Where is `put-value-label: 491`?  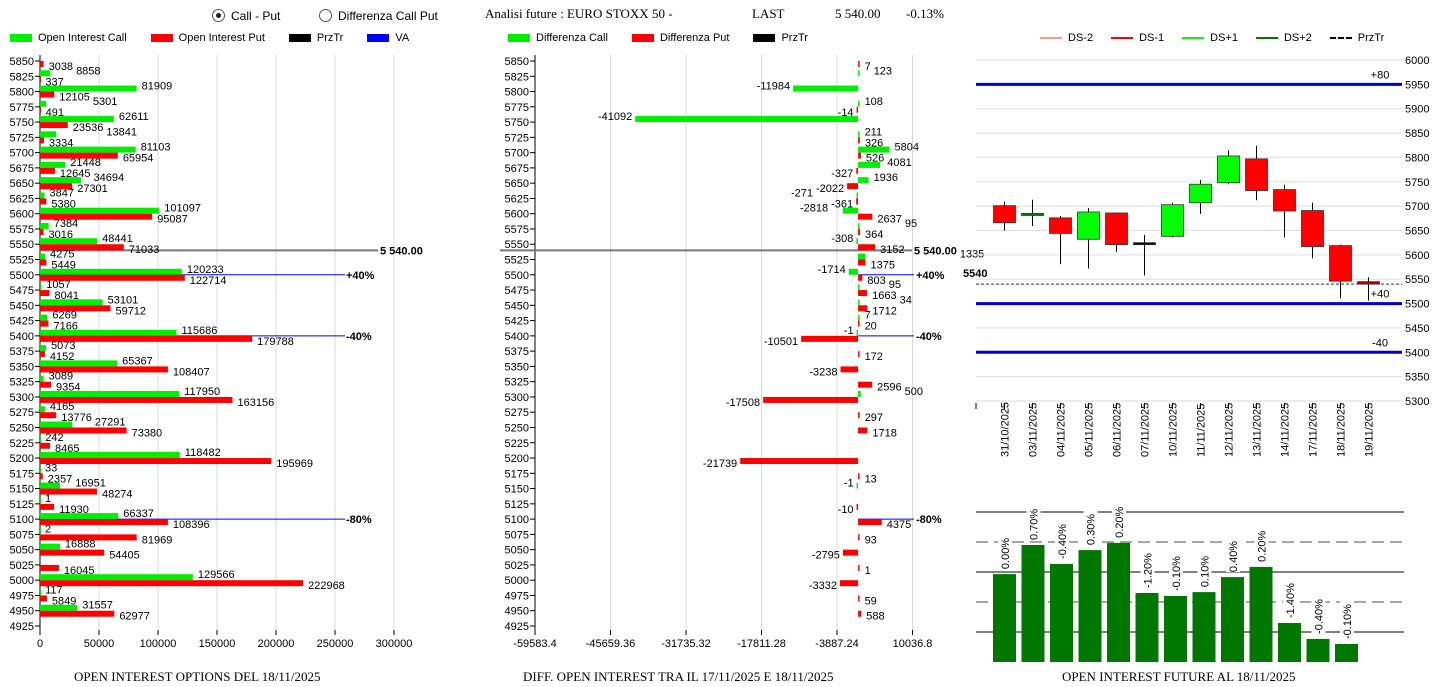
put-value-label: 491 is located at coordinates (55, 113).